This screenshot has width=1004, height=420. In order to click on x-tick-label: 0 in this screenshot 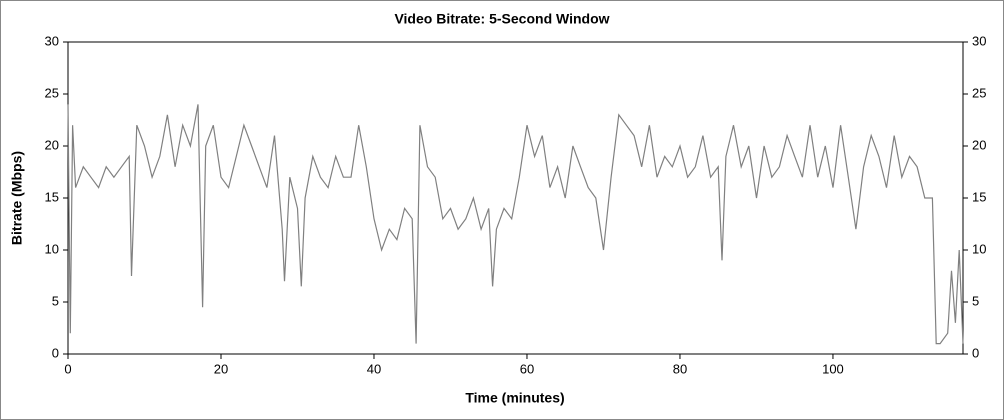, I will do `click(67, 368)`.